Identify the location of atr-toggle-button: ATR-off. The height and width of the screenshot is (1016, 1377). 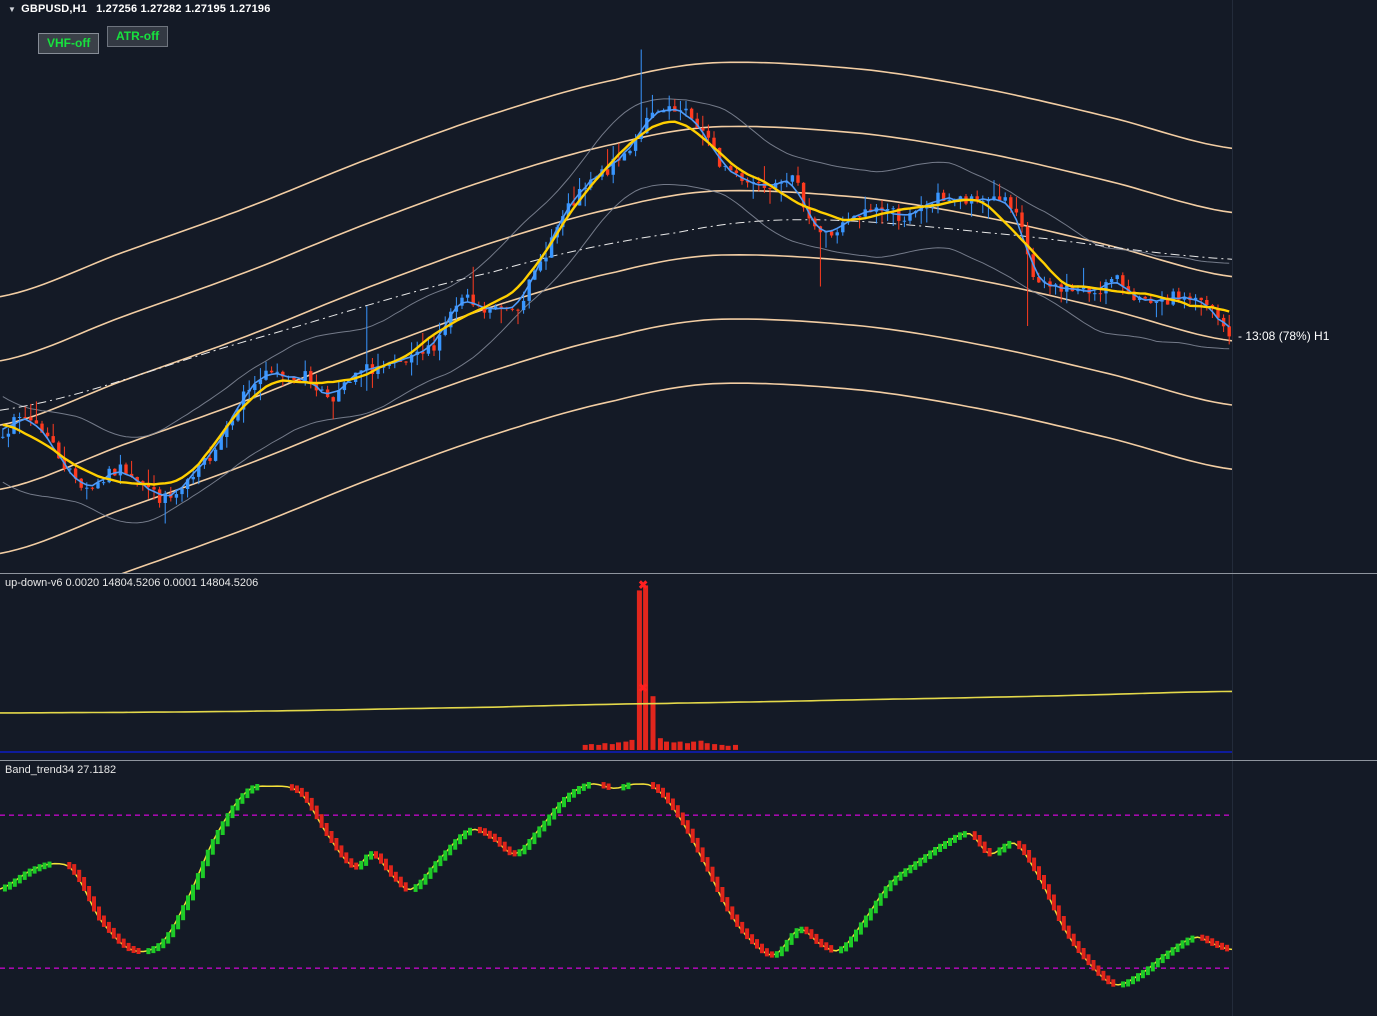
(138, 36).